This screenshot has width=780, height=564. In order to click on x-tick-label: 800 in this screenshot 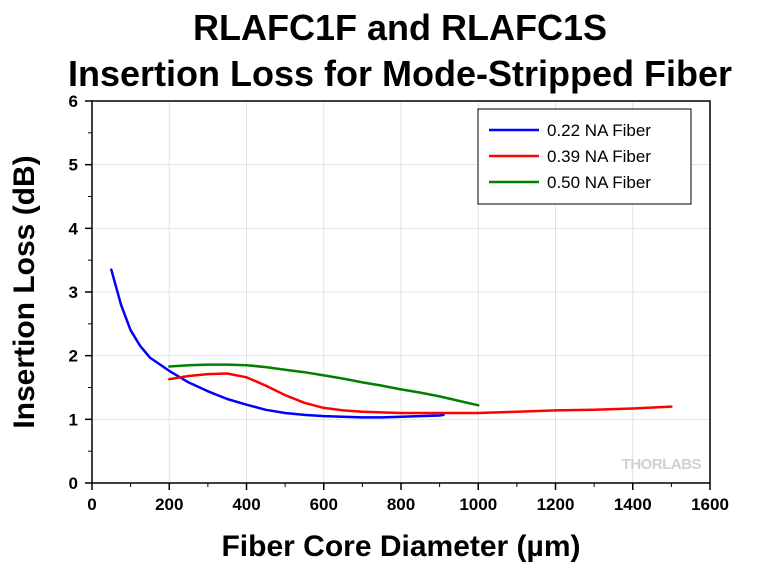, I will do `click(401, 504)`.